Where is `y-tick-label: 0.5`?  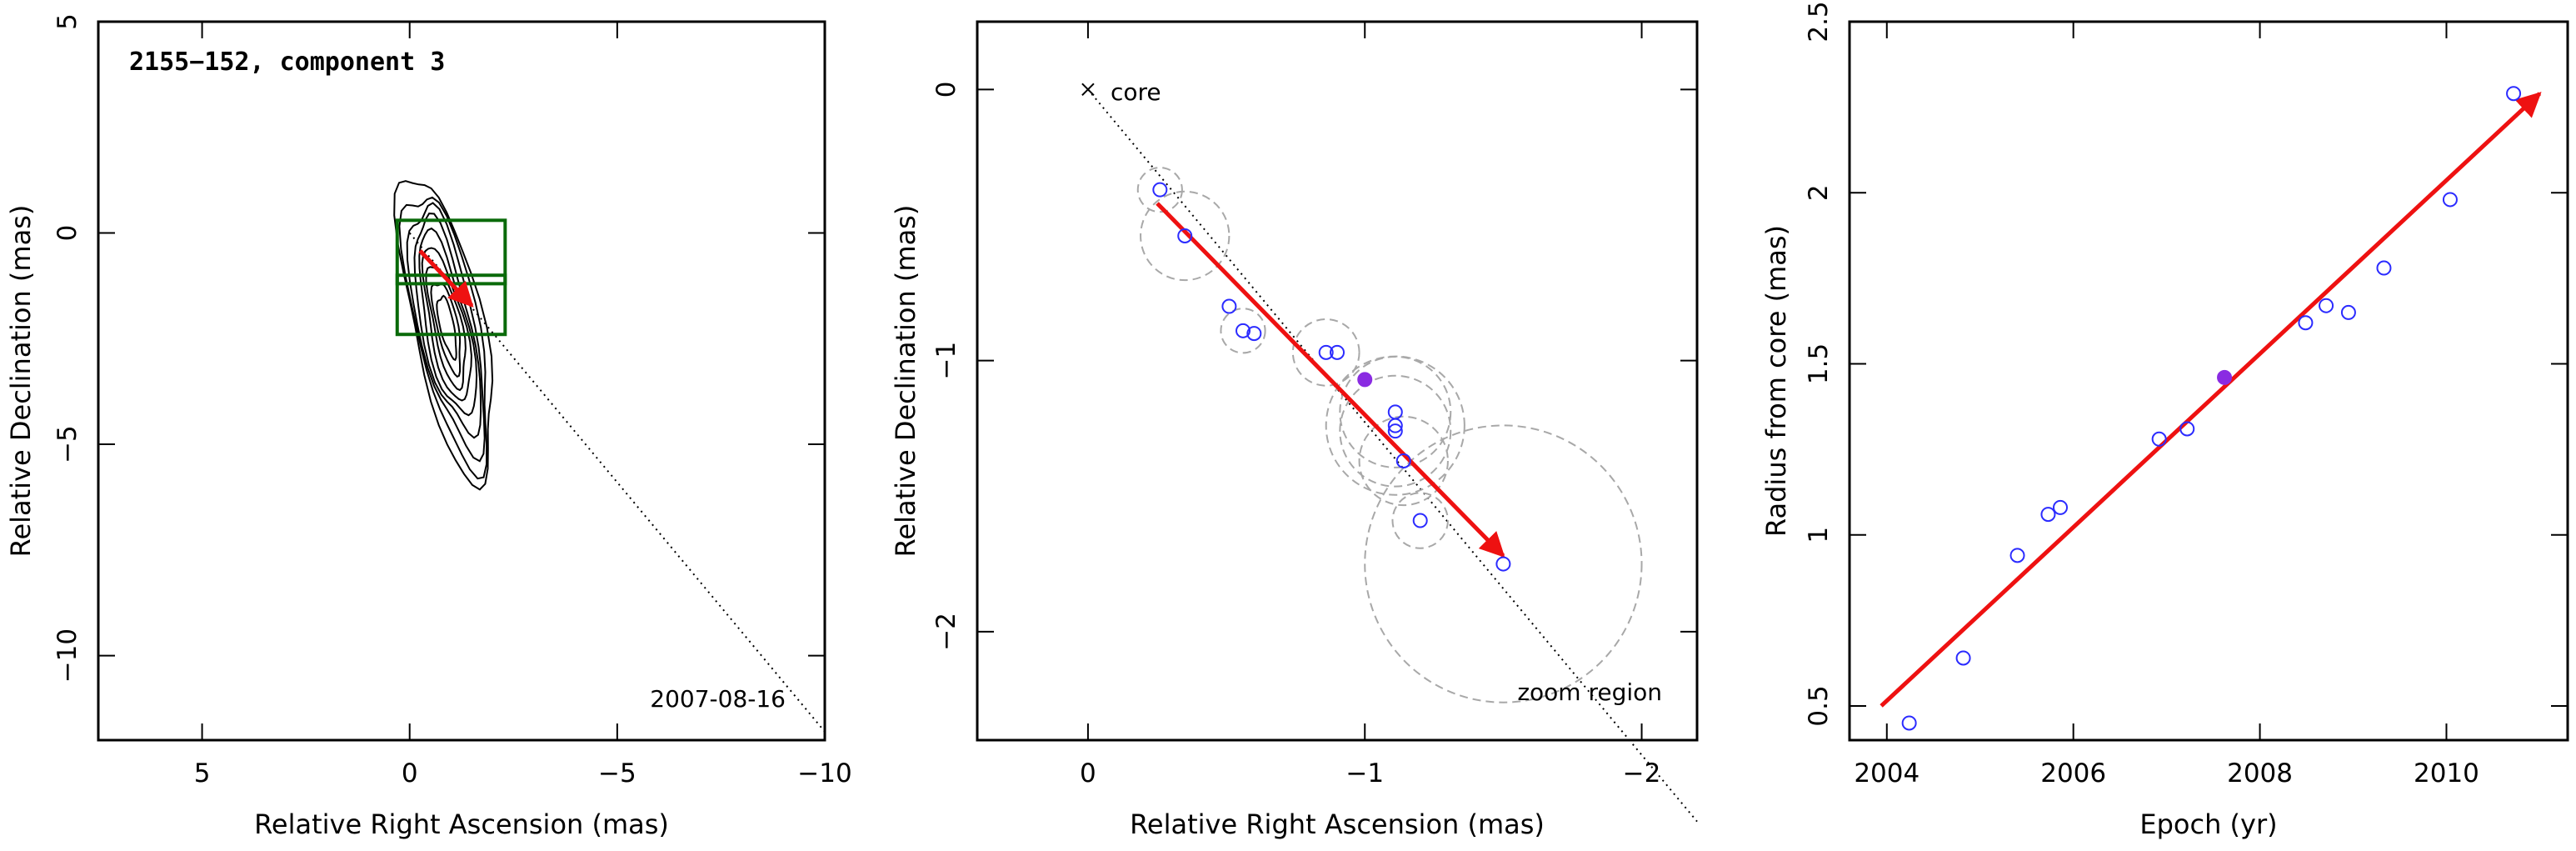 y-tick-label: 0.5 is located at coordinates (1819, 705).